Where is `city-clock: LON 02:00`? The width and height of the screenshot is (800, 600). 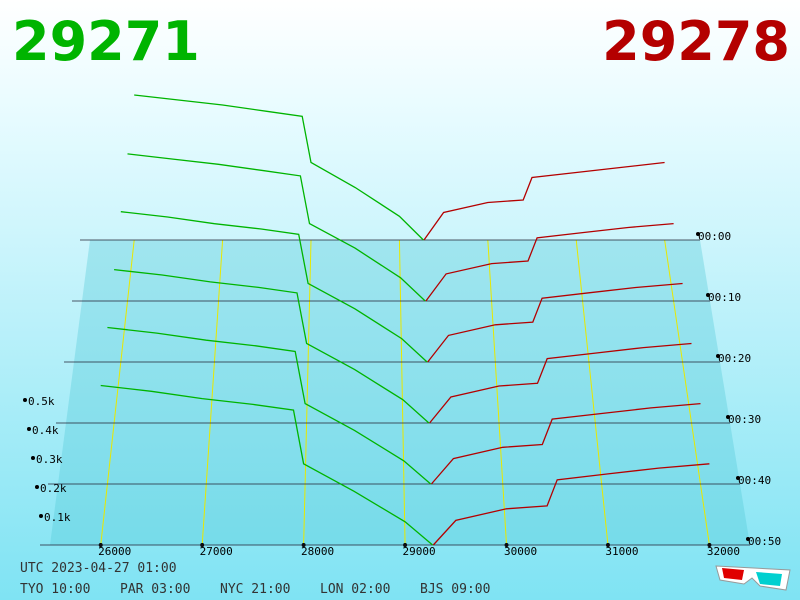
city-clock: LON 02:00 is located at coordinates (355, 589).